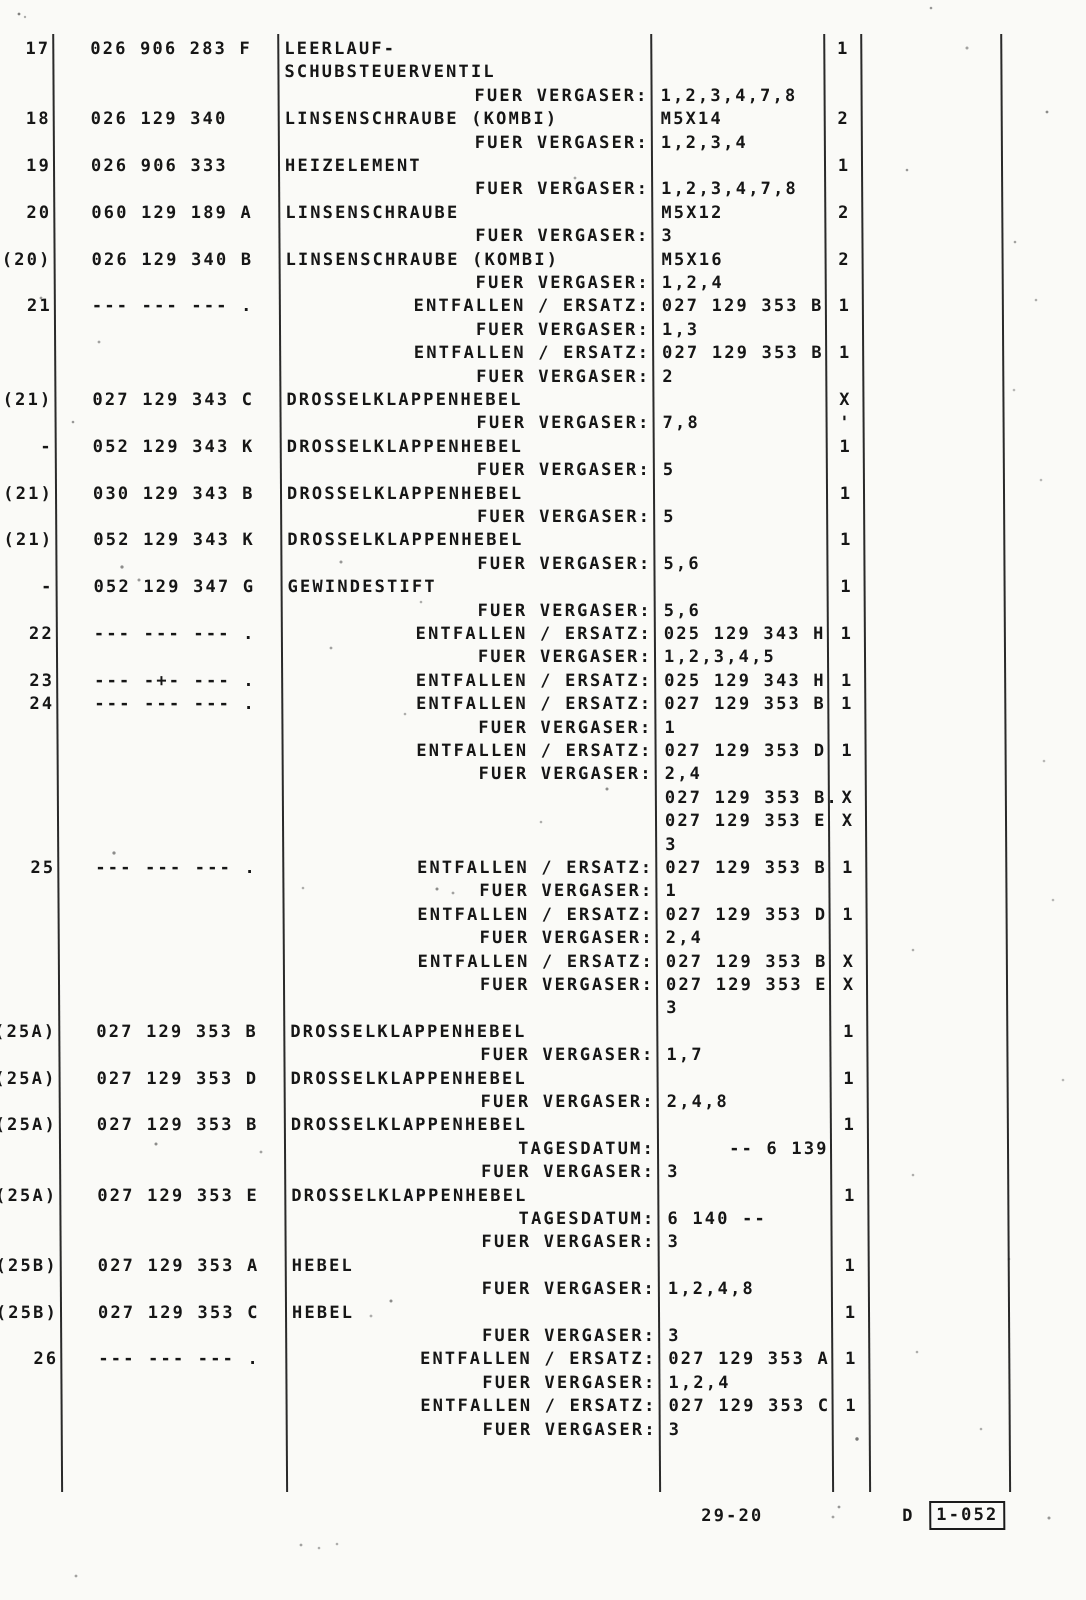 The image size is (1086, 1600). What do you see at coordinates (174, 587) in the screenshot?
I see `part-number: 052 129 347 G` at bounding box center [174, 587].